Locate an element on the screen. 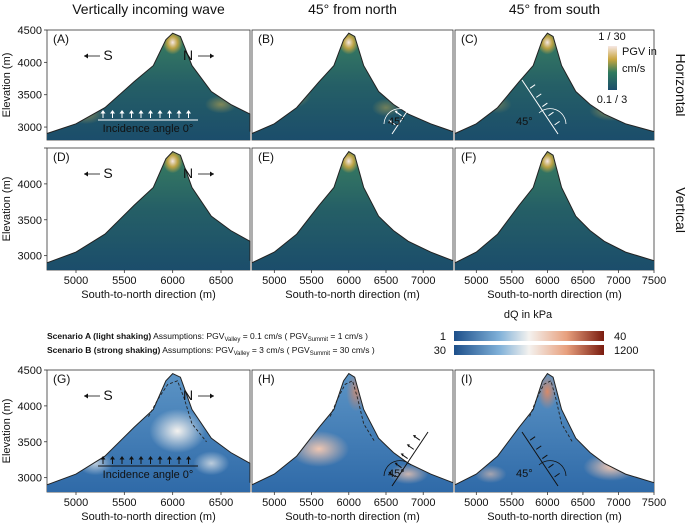 This screenshot has height=525, width=685. panel-b: (B) 45° is located at coordinates (352, 85).